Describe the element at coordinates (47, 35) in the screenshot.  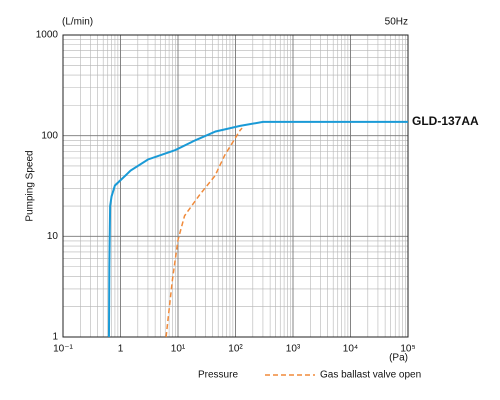
I see `y-tick-label: 1000` at that location.